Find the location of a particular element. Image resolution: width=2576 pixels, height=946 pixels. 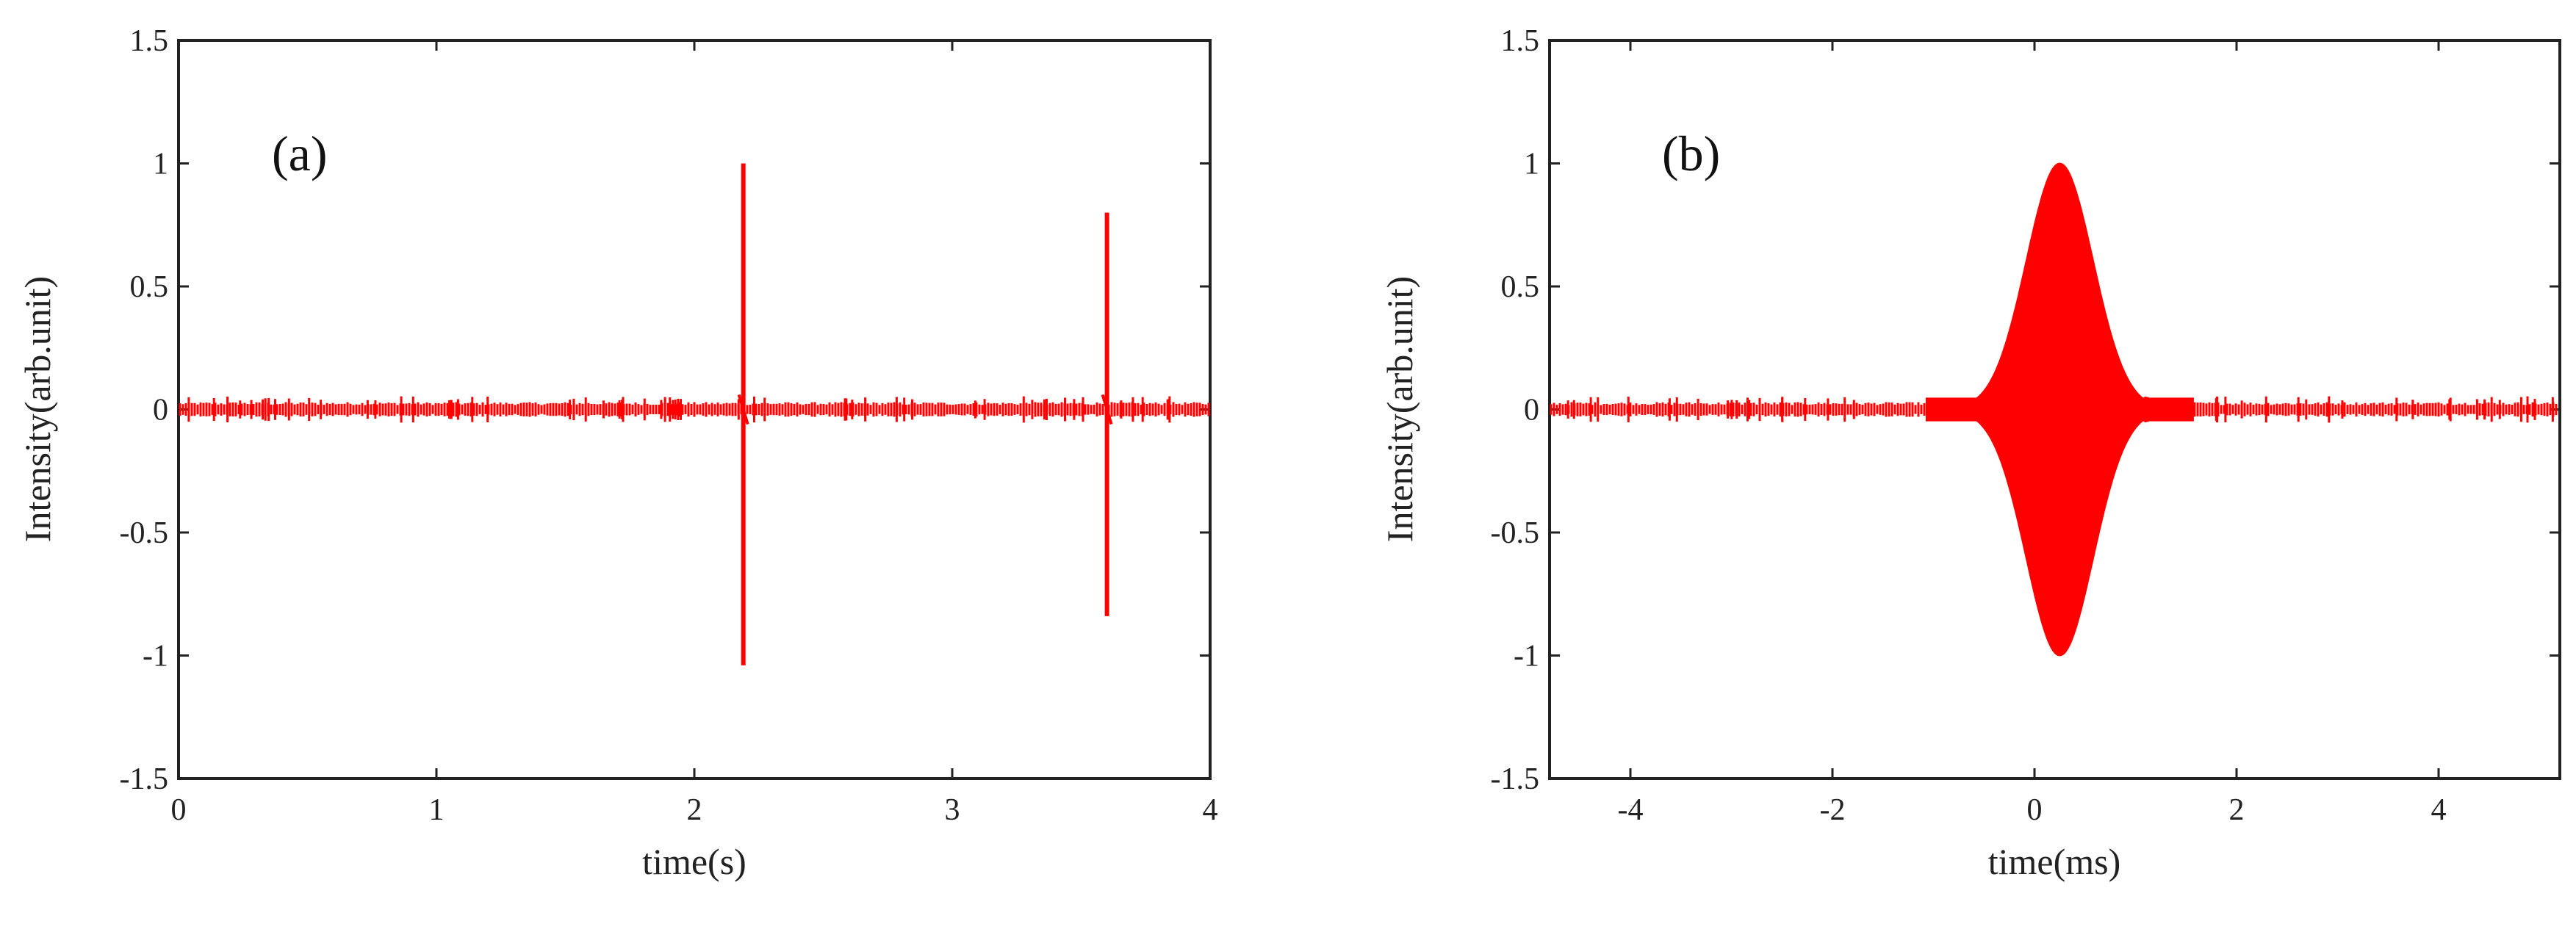

x-axis-label-b: time(ms) is located at coordinates (2054, 862).